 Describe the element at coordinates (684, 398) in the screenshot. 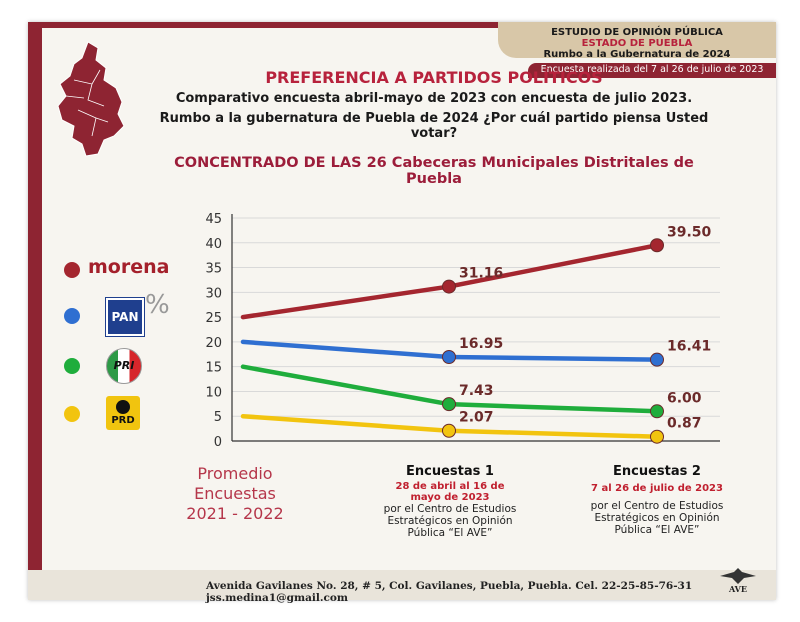

I see `data-label-pri-2: 6.00` at that location.